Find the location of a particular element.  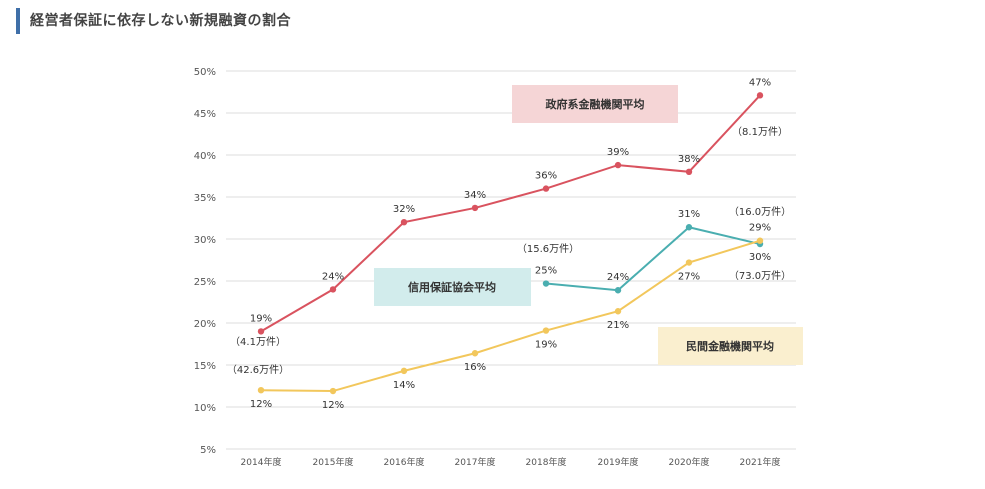

legend-guarantee: 信用保証協会平均 is located at coordinates (452, 287).